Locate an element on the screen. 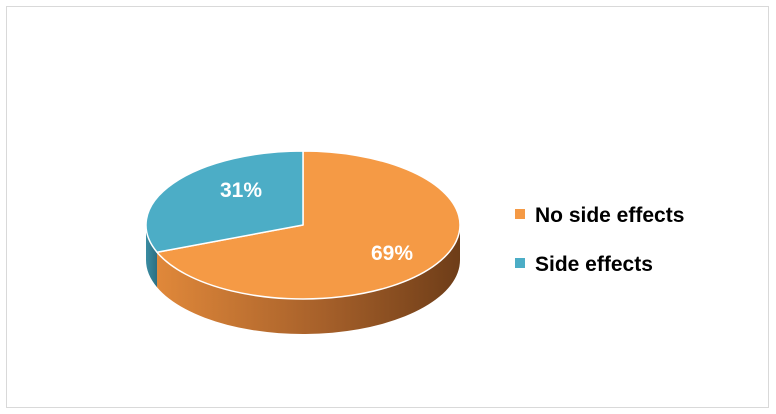 Image resolution: width=776 pixels, height=414 pixels. pie-slice-no-side-effects is located at coordinates (308, 225).